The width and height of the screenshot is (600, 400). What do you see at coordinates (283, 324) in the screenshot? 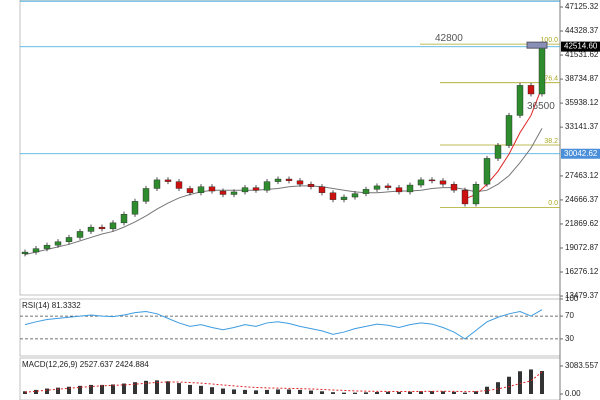
I see `rsi-line` at bounding box center [283, 324].